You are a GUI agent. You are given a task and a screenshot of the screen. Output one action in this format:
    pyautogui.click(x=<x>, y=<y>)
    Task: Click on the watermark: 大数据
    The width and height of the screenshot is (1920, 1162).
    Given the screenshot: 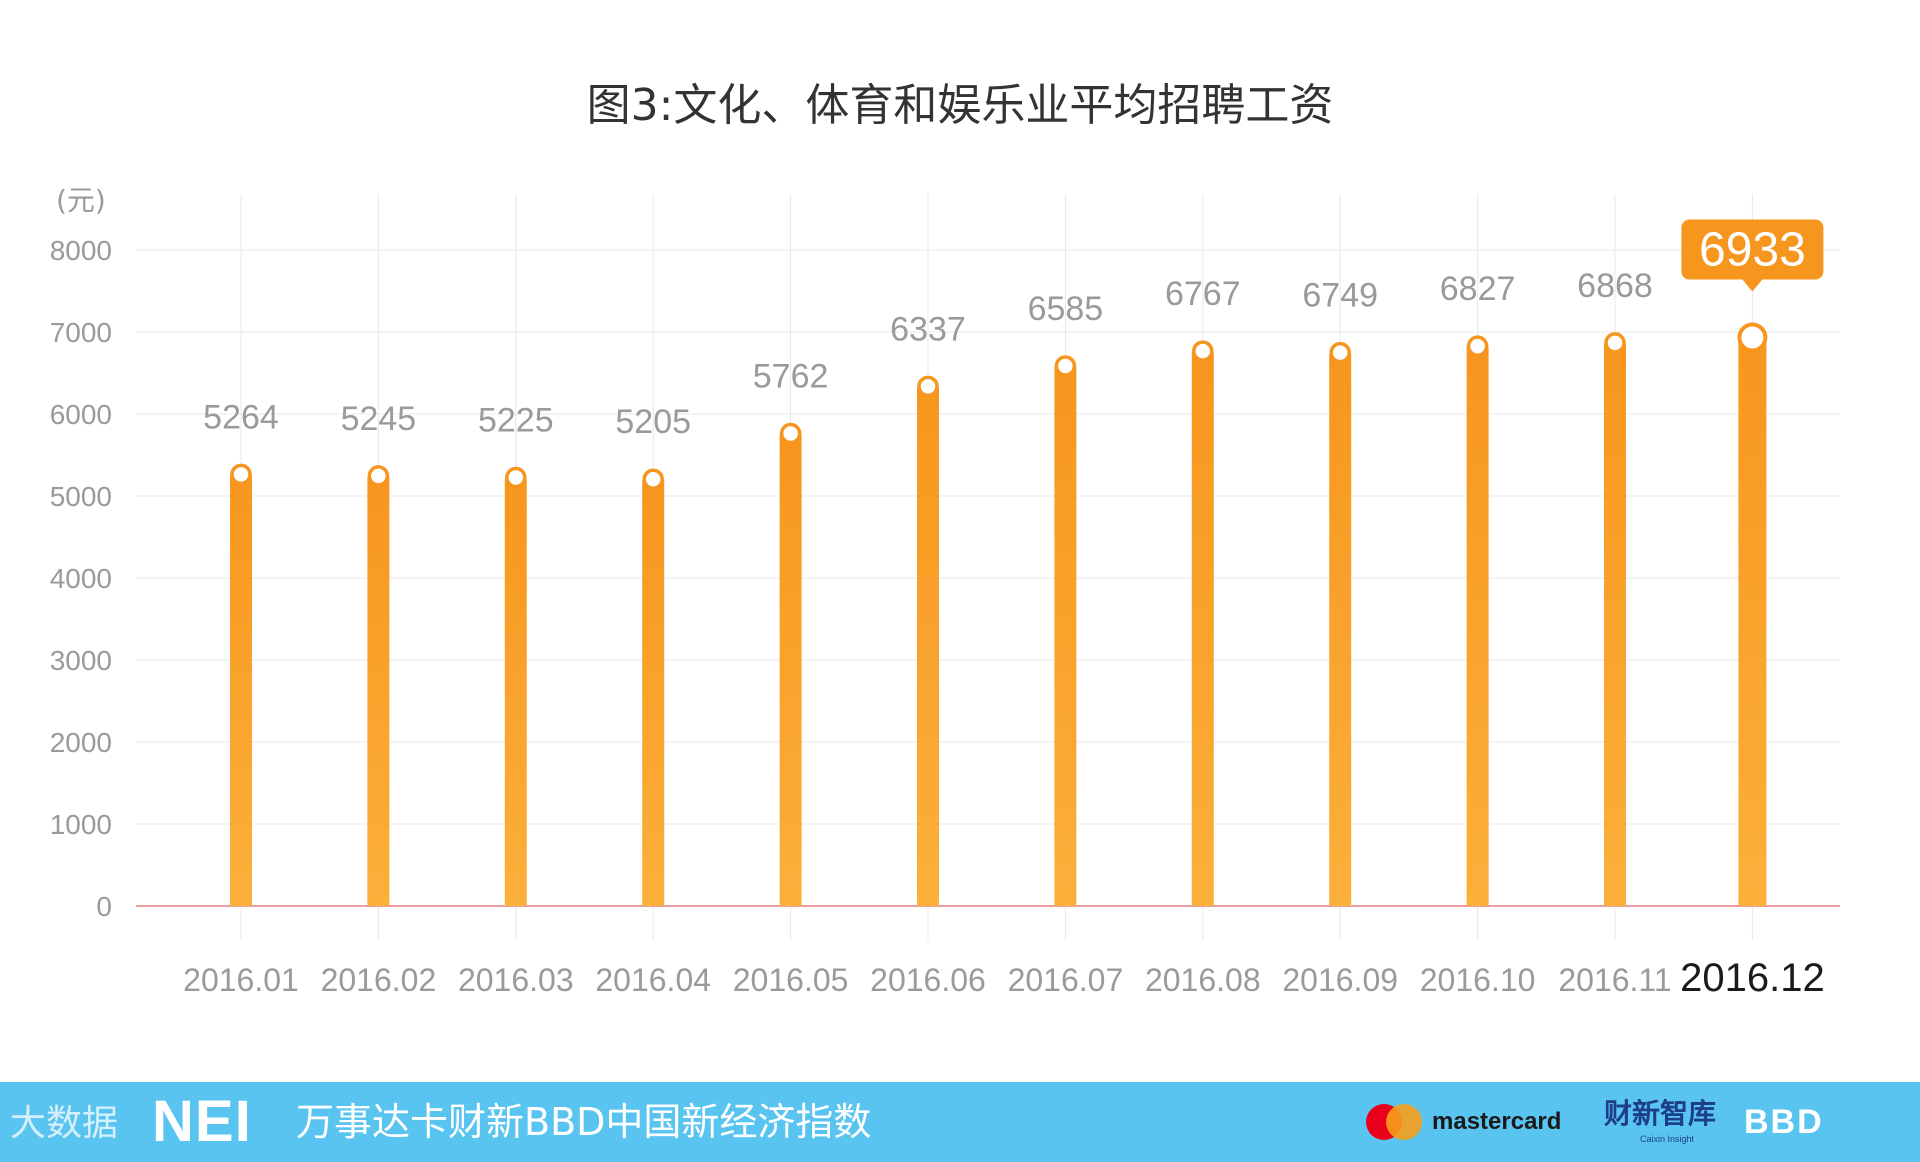 What is the action you would take?
    pyautogui.click(x=64, y=1123)
    